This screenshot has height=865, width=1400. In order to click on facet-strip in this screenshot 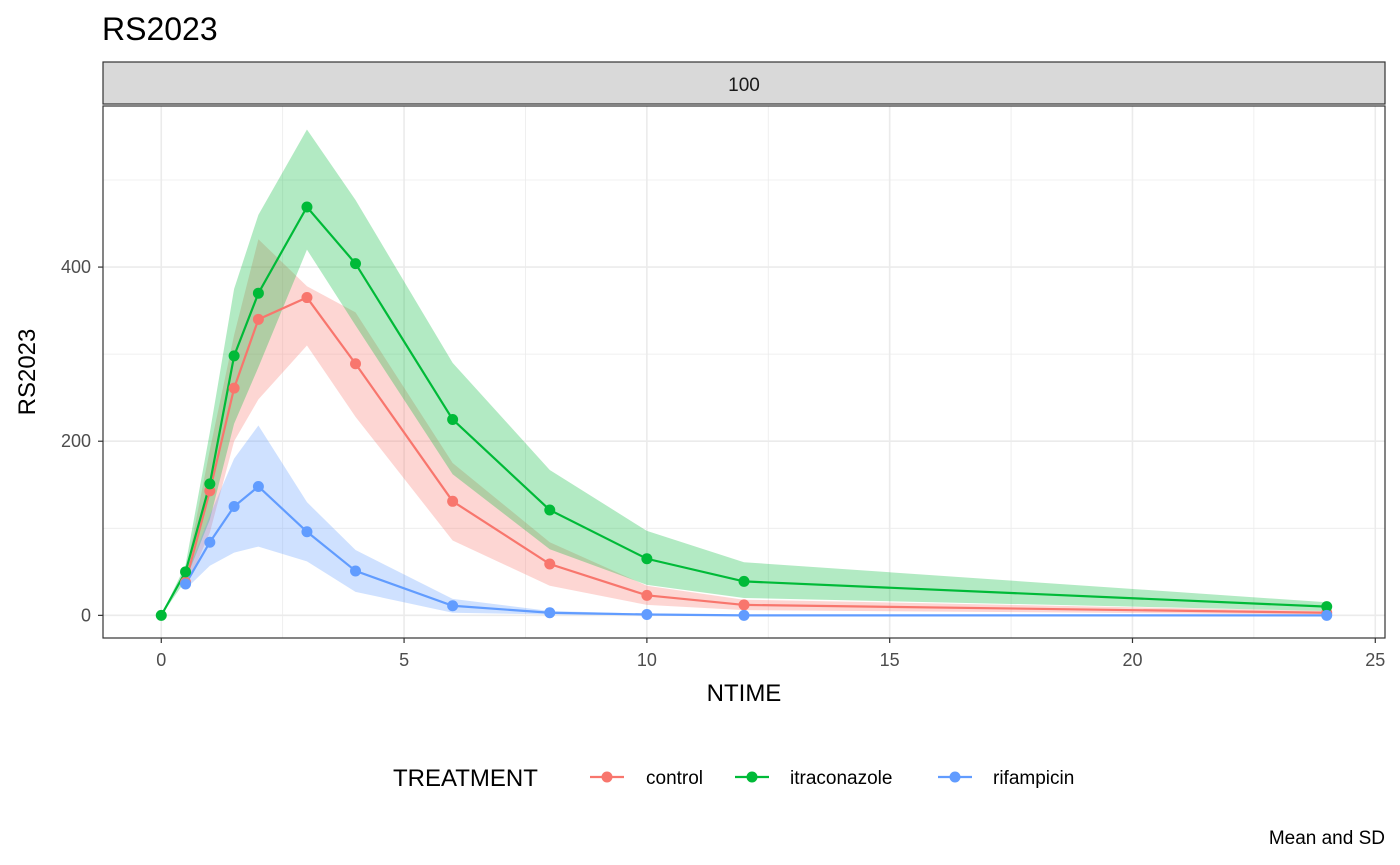, I will do `click(744, 83)`.